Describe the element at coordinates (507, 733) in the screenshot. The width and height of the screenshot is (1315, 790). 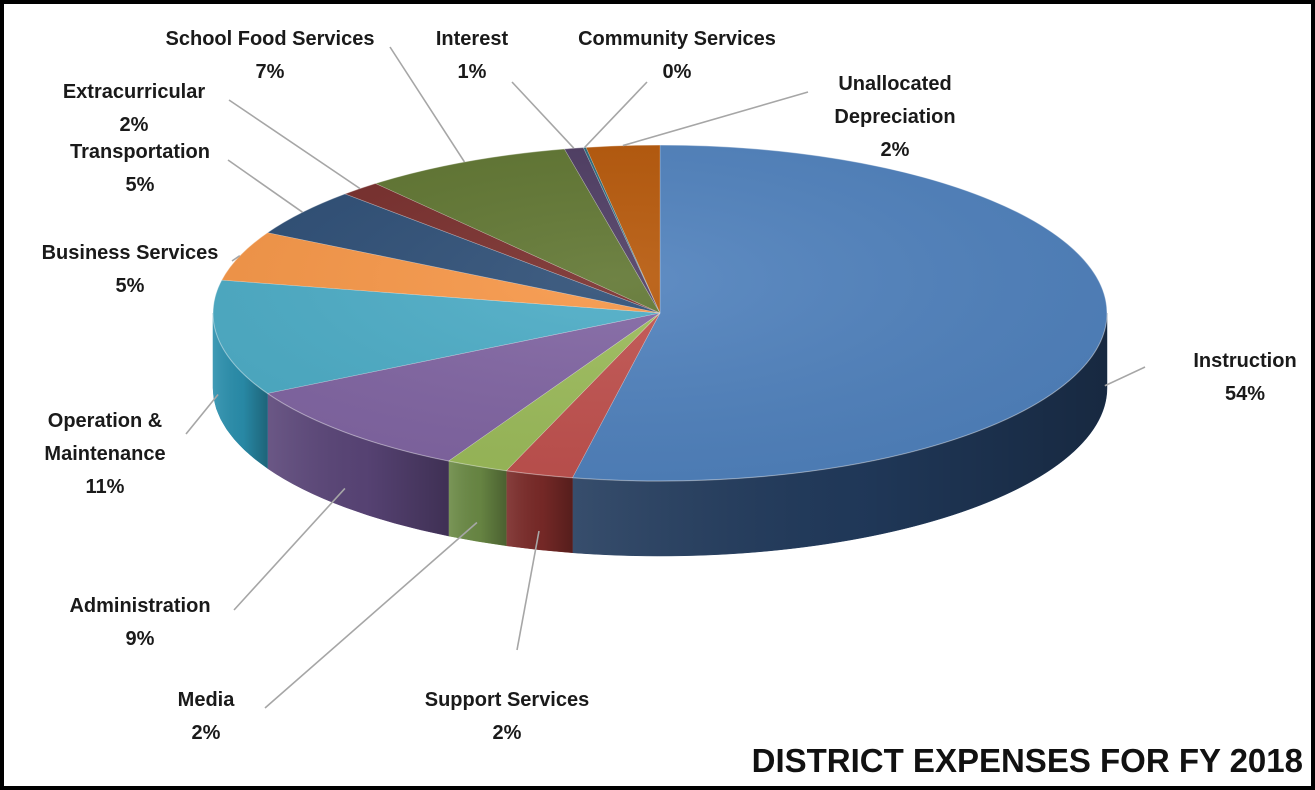
I see `slice-percent-support-services: 2%` at that location.